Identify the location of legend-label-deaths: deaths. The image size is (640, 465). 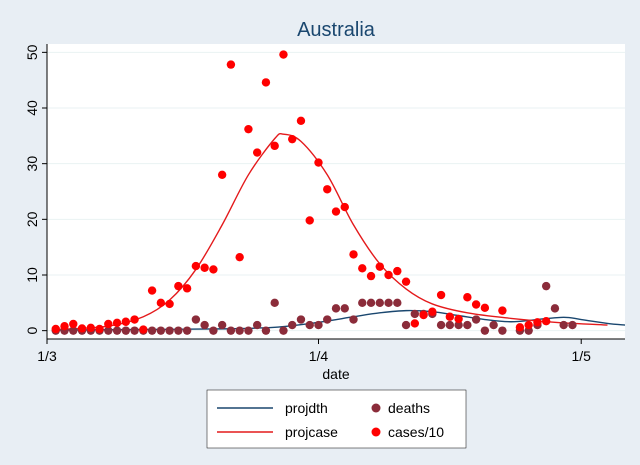
(409, 408).